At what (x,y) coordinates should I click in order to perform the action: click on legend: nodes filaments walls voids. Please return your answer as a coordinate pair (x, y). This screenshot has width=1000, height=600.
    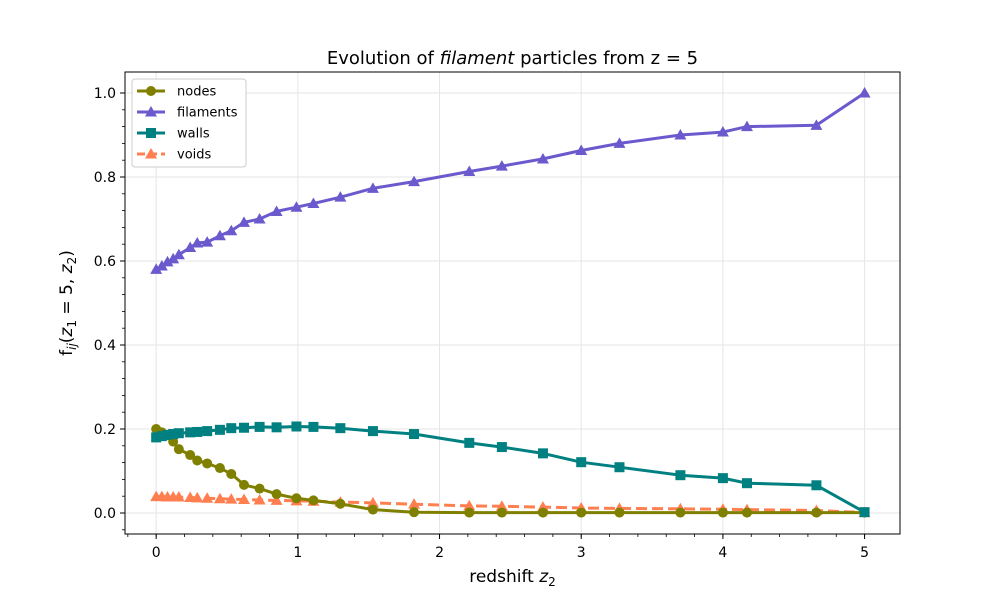
    Looking at the image, I should click on (189, 123).